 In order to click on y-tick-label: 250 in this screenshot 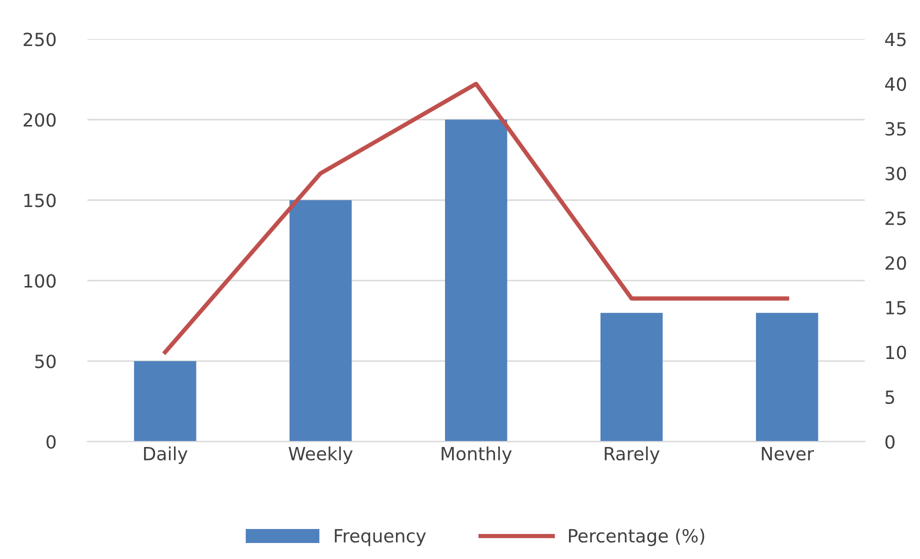, I will do `click(40, 39)`.